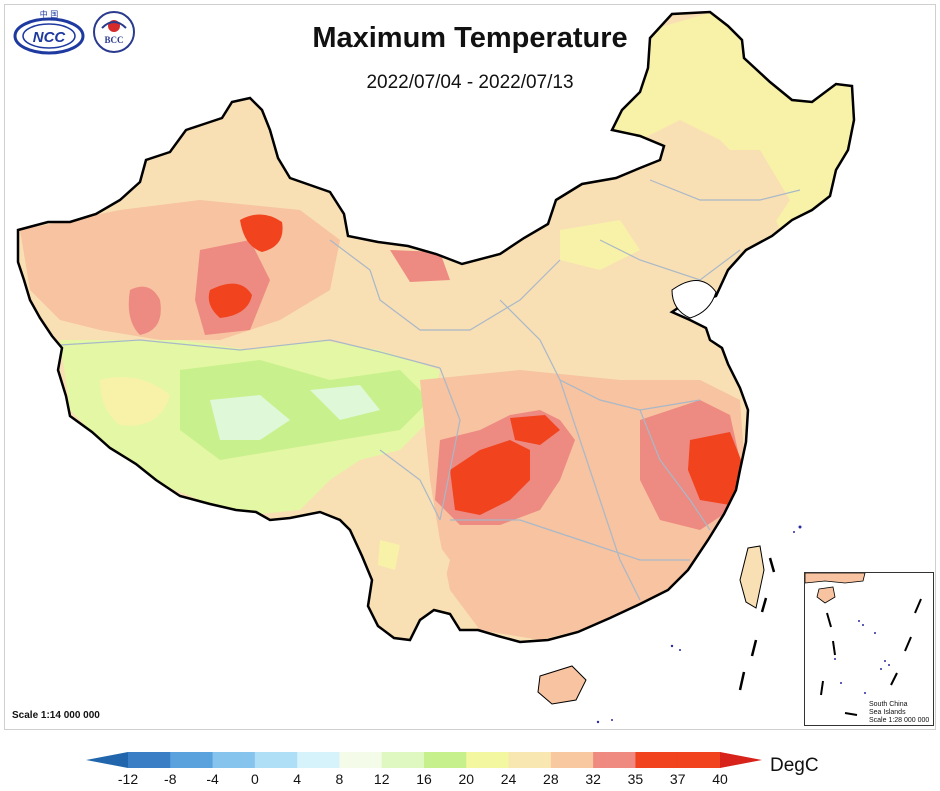  Describe the element at coordinates (694, 299) in the screenshot. I see `bohai-sea` at that location.